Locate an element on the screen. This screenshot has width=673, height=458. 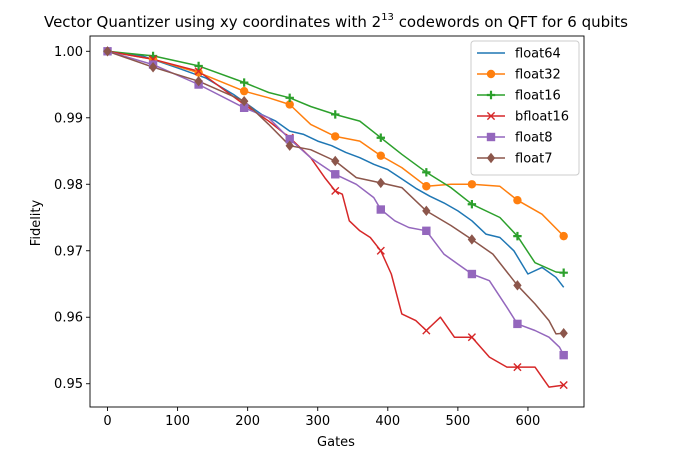
y-tick-label: 0.97 is located at coordinates (68, 251).